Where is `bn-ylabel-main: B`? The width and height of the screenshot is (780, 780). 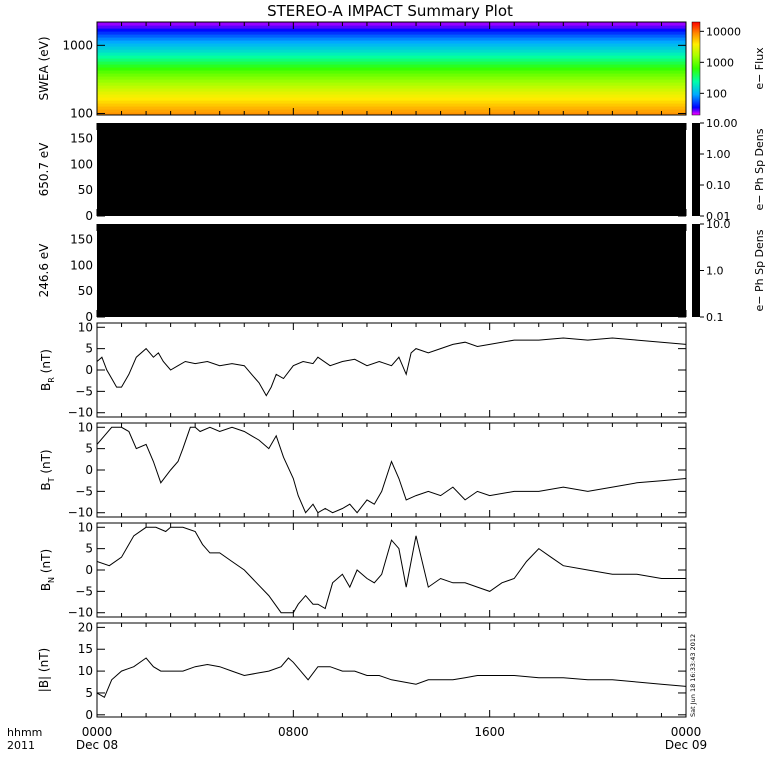 bn-ylabel-main: B is located at coordinates (46, 587).